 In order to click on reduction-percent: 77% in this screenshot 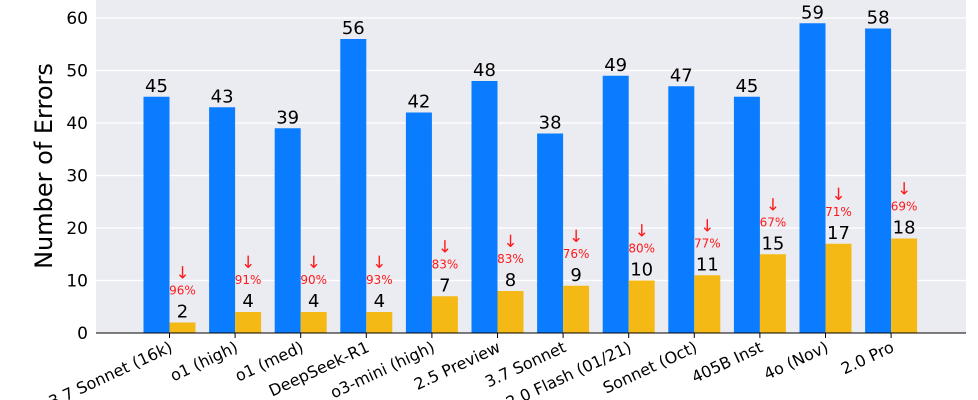, I will do `click(707, 243)`.